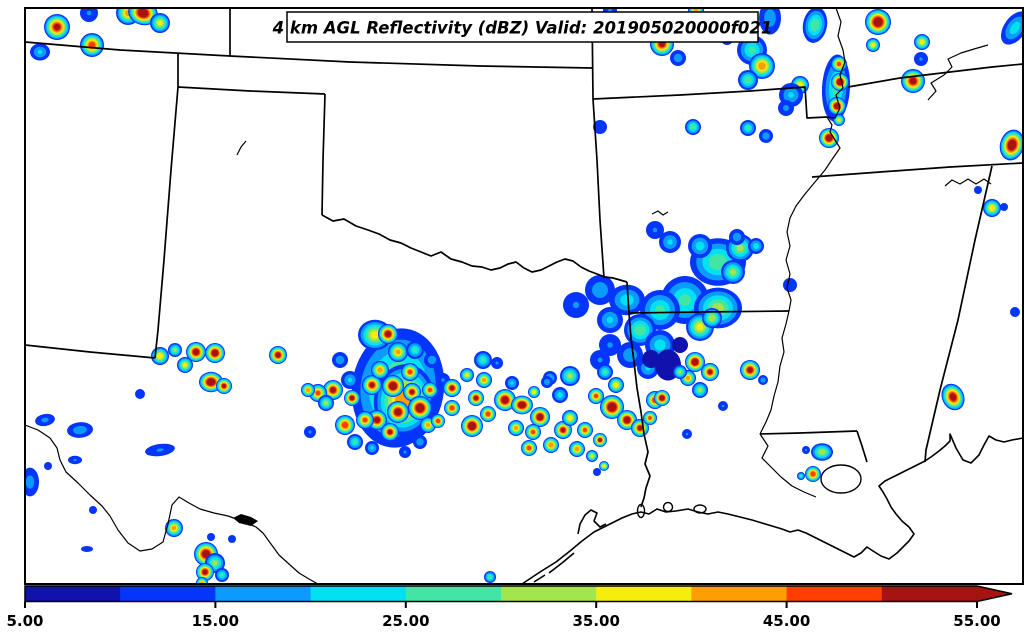 The width and height of the screenshot is (1033, 633). I want to click on colorbar: 5.00 15.00 25.00 35.00 45.00 55.00, so click(509, 607).